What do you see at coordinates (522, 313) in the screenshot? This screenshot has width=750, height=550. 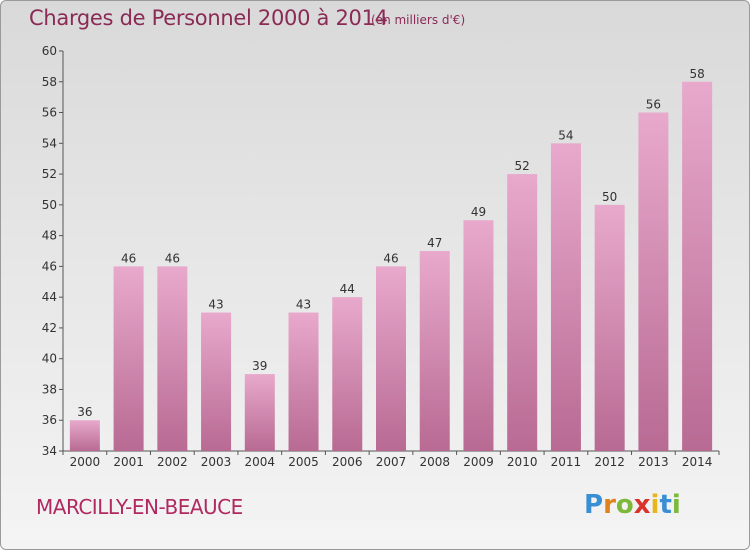 I see `bar-2010` at bounding box center [522, 313].